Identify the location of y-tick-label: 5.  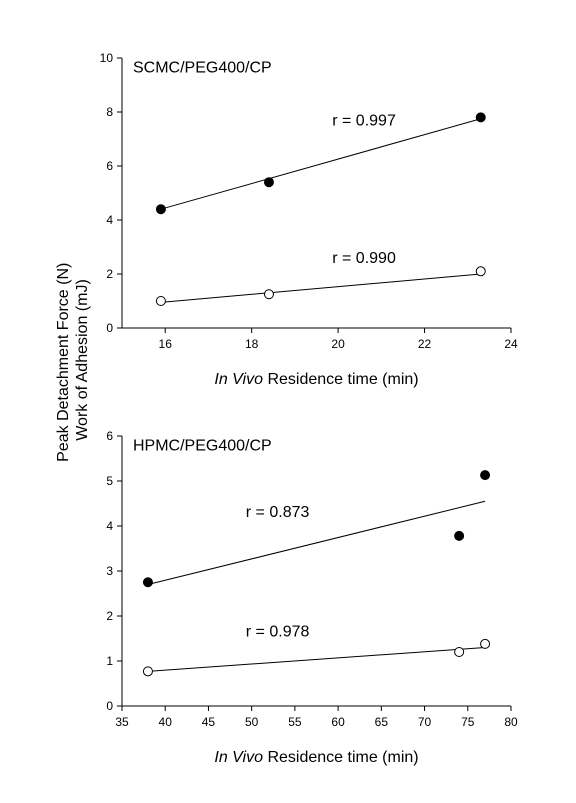
(109, 481).